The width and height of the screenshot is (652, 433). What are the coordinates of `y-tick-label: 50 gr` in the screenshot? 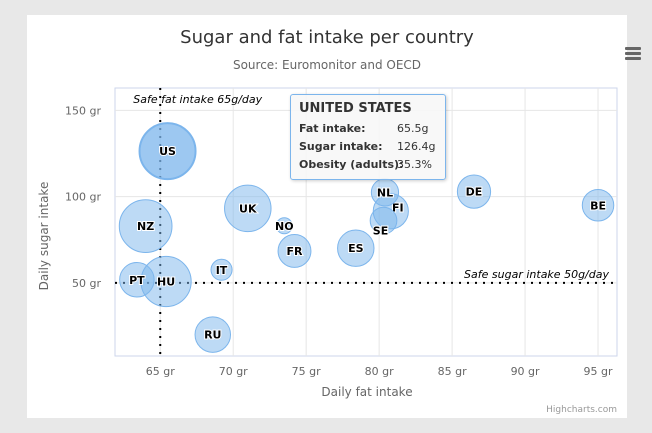 It's located at (86, 283).